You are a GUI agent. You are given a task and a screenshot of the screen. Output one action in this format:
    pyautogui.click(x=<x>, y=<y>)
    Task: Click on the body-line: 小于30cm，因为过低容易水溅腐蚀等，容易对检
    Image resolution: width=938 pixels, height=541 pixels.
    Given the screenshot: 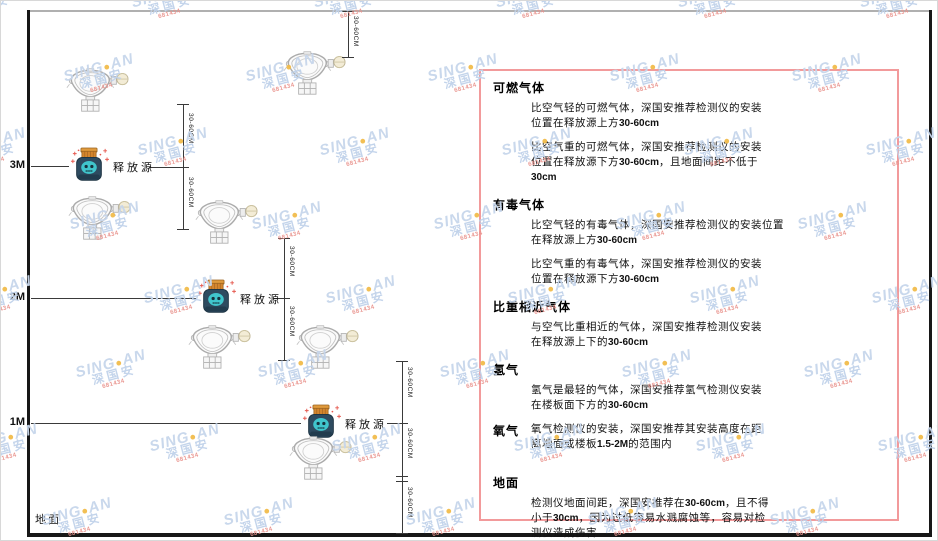 What is the action you would take?
    pyautogui.click(x=648, y=518)
    